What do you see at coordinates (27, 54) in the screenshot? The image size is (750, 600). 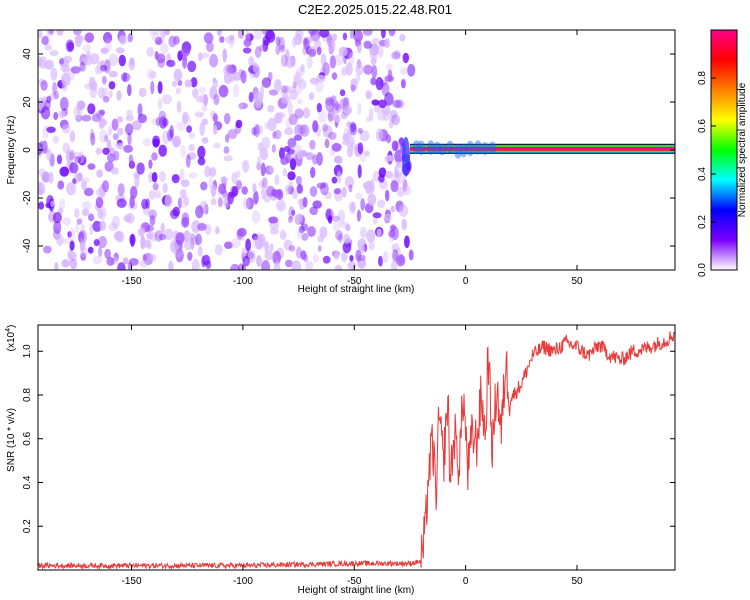 I see `y-tick-label: 40` at bounding box center [27, 54].